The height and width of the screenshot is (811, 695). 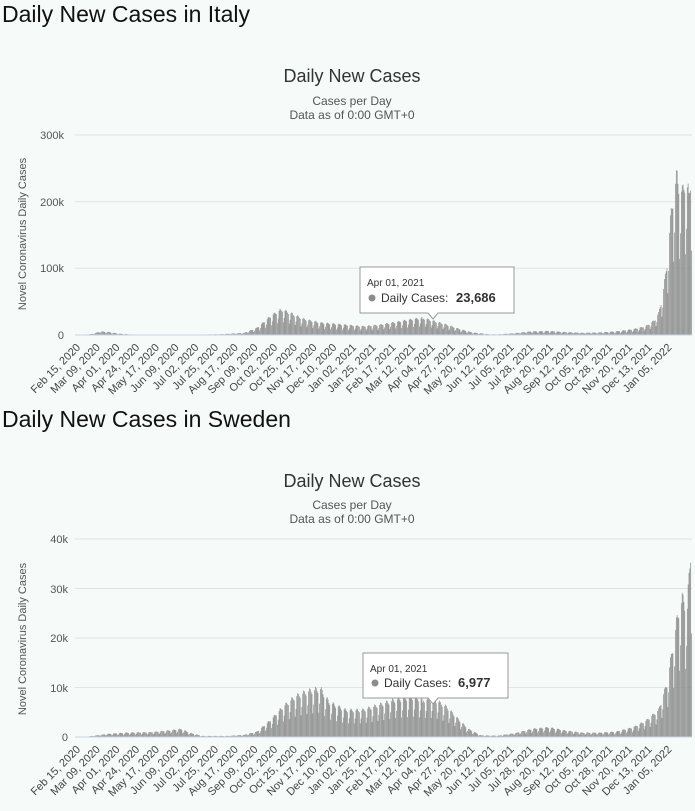 I want to click on y-tick-label: 300k, so click(x=52, y=136).